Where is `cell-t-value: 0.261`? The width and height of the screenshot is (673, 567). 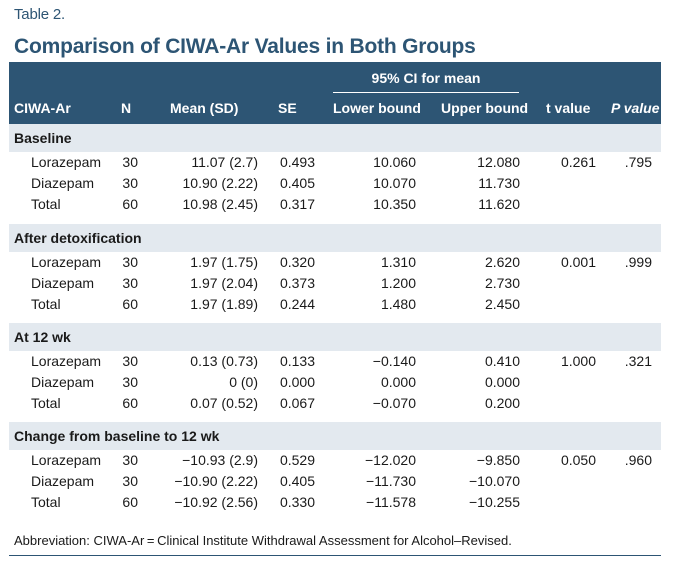
cell-t-value: 0.261 is located at coordinates (578, 162).